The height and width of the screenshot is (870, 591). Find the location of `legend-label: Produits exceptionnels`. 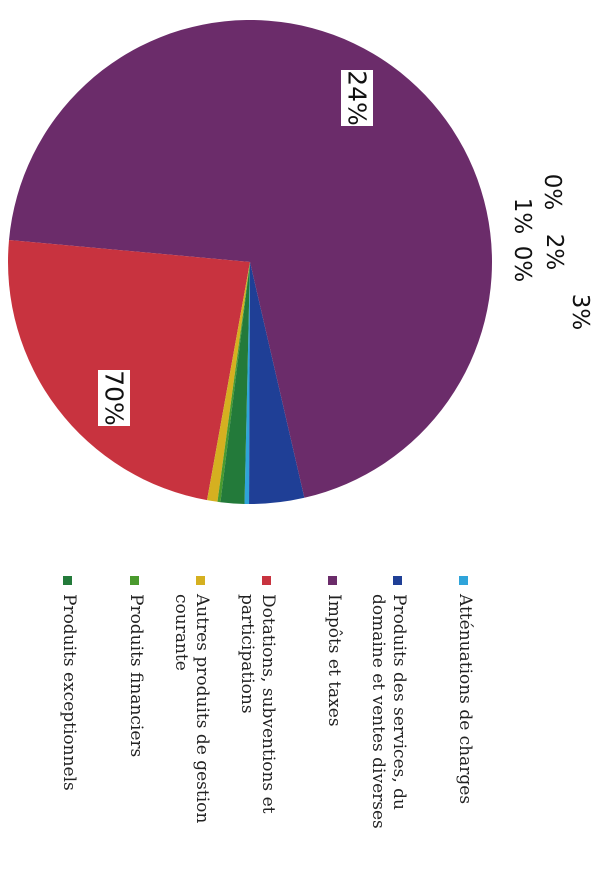

legend-label: Produits exceptionnels is located at coordinates (69, 692).